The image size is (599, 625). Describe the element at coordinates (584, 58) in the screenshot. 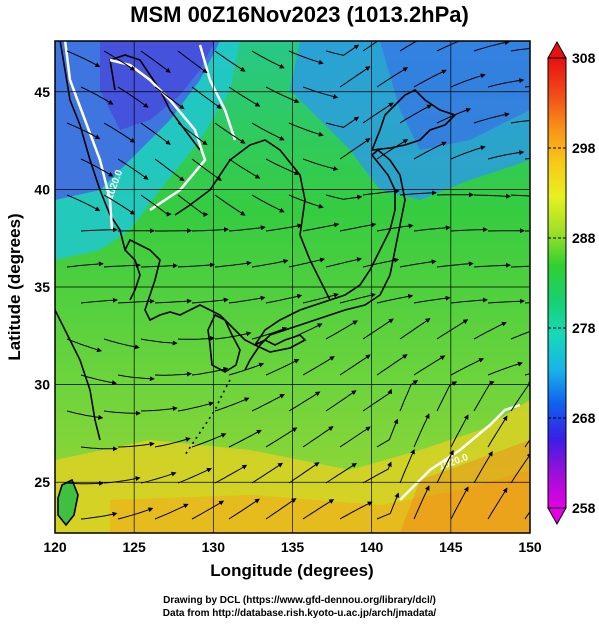

I see `colorbar-tick-label: 308` at that location.